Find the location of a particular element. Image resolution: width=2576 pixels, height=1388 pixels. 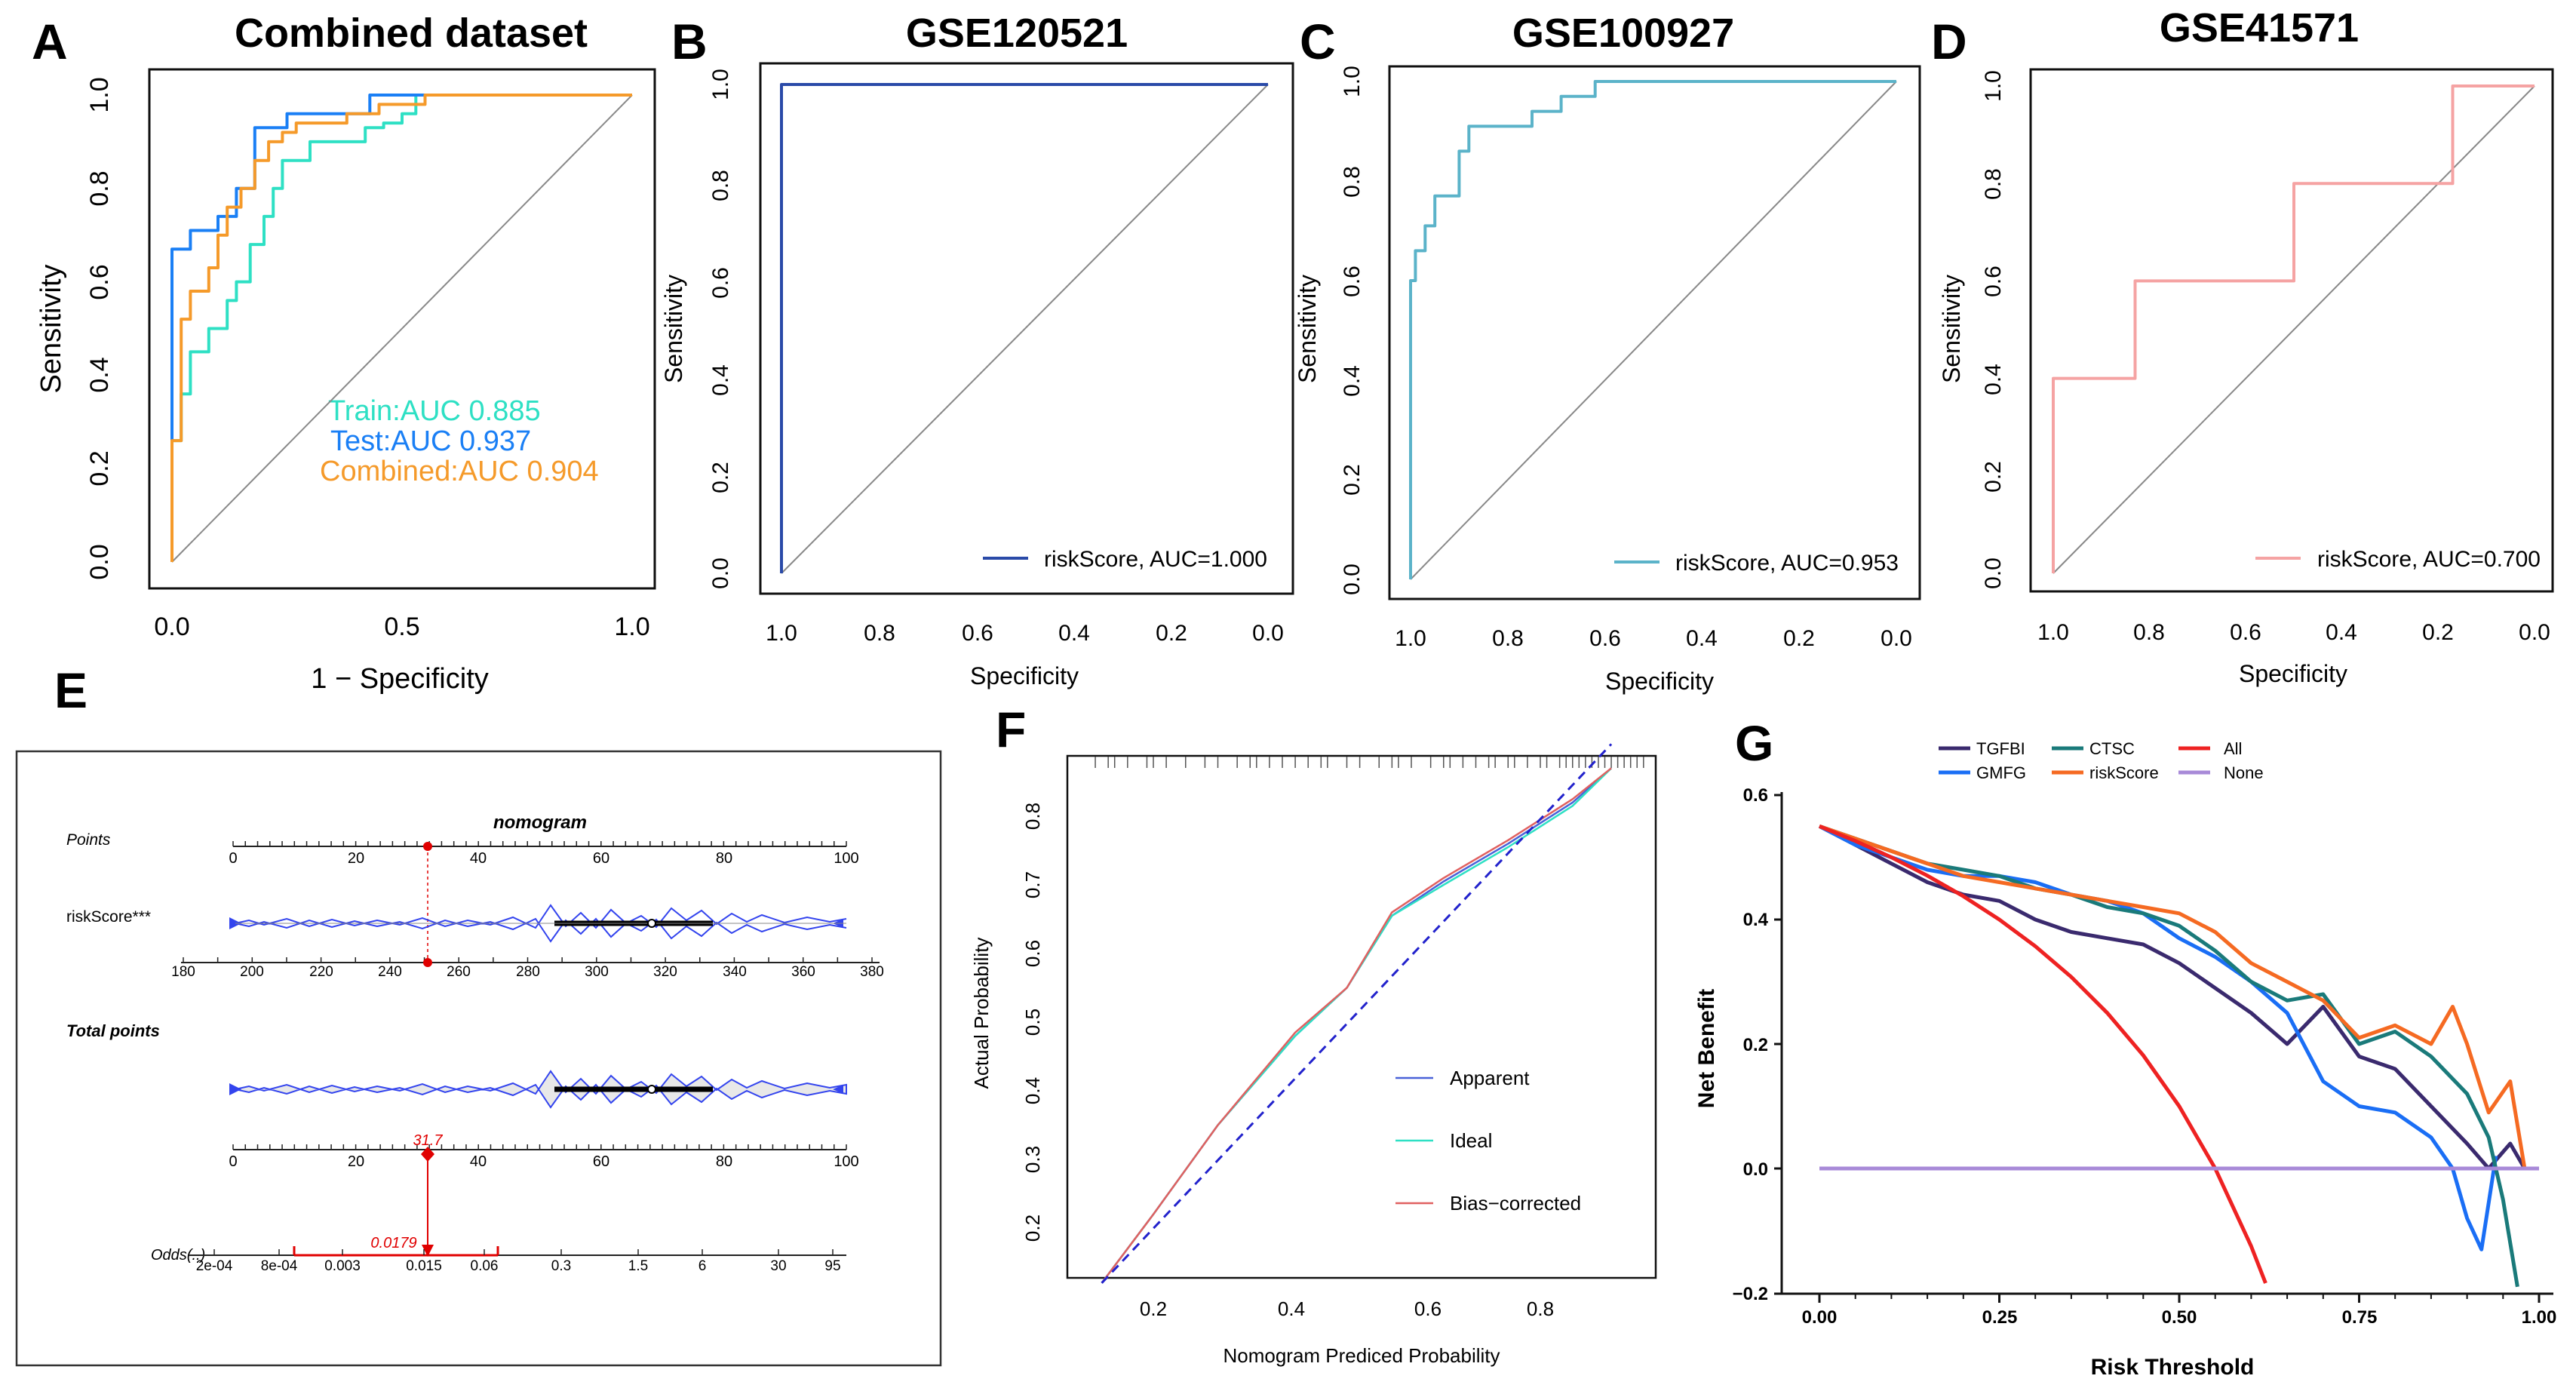

legend-label-ctsc: CTSC is located at coordinates (2112, 748).